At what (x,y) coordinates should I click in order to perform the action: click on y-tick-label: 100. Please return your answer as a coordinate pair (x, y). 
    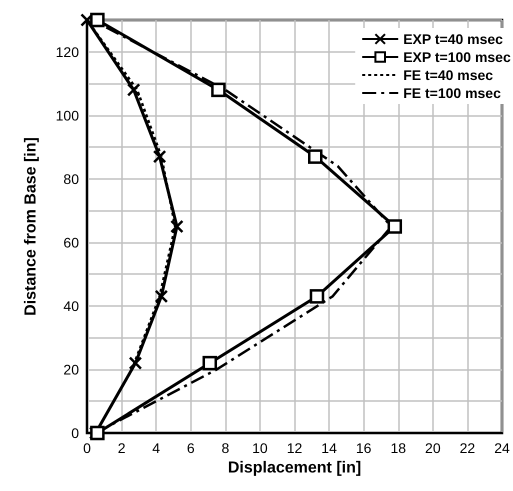
    Looking at the image, I should click on (68, 115).